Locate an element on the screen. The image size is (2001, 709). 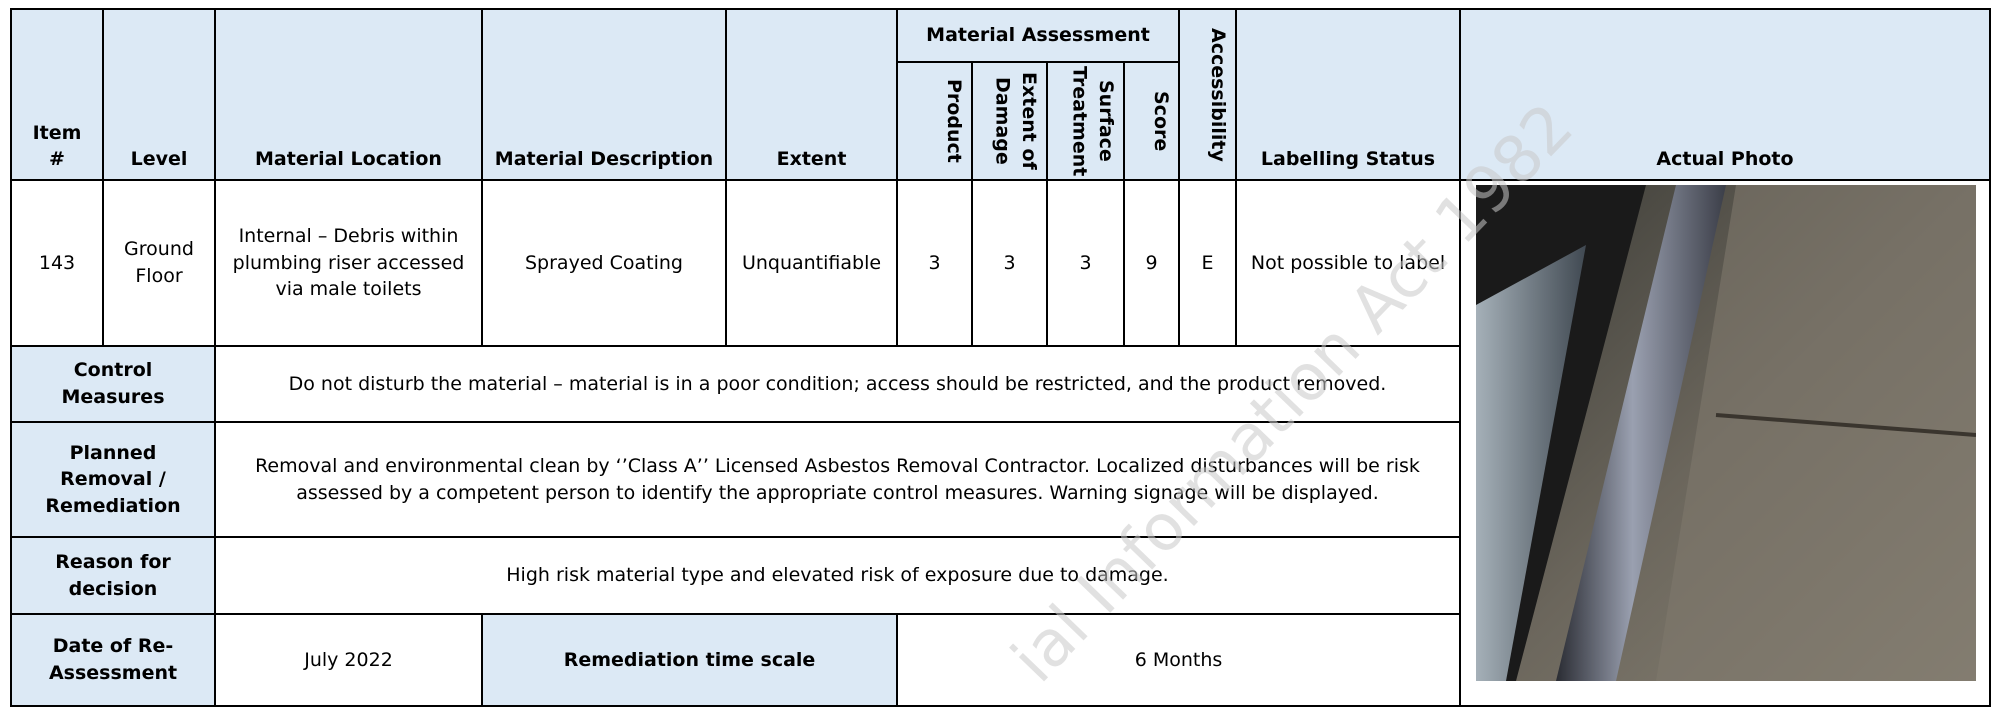
cell: Ground Floor is located at coordinates (159, 263).